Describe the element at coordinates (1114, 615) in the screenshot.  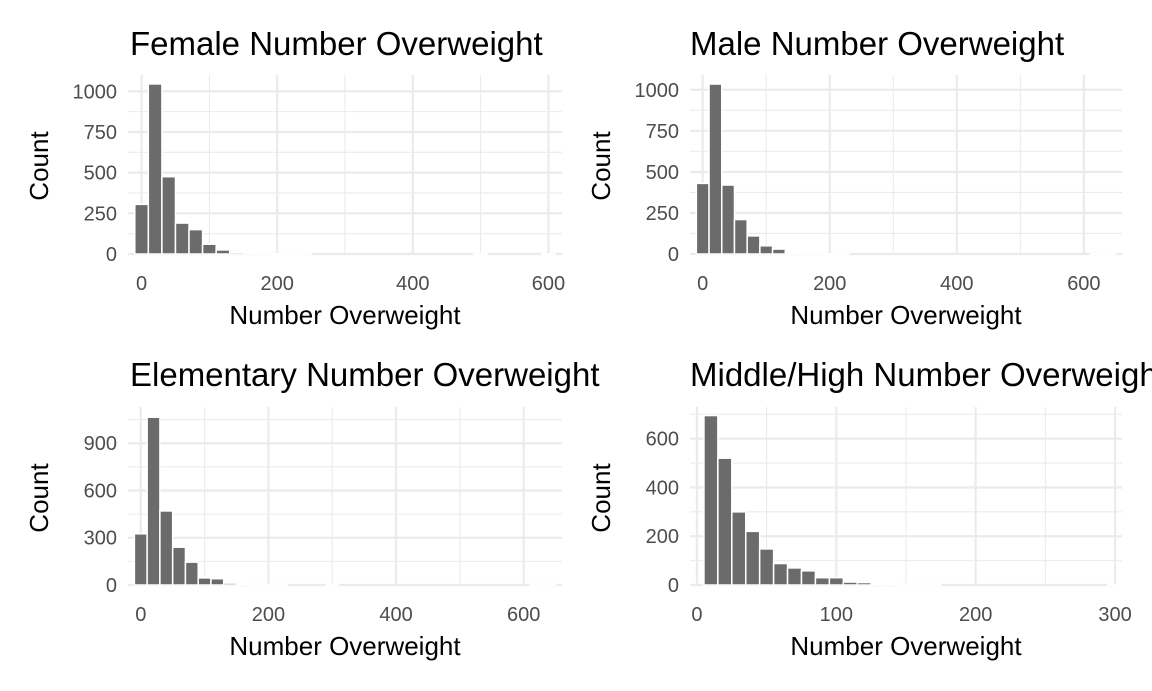
I see `x-tick-label: 300` at that location.